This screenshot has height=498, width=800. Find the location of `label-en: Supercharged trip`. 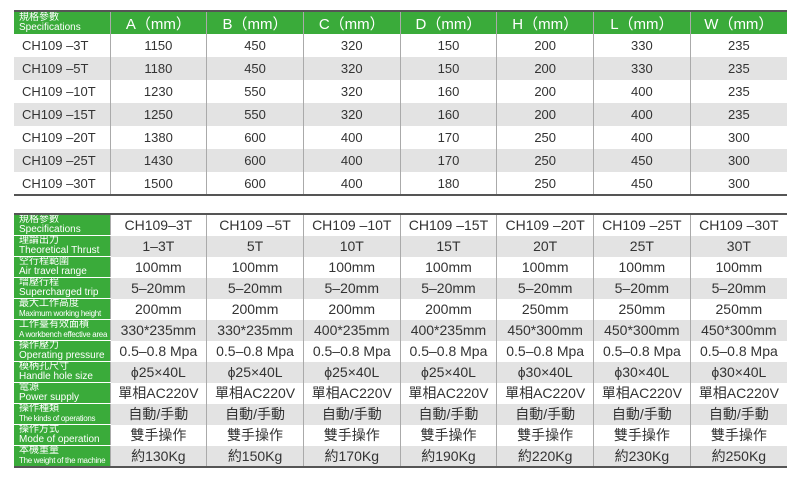

label-en: Supercharged trip is located at coordinates (59, 292).